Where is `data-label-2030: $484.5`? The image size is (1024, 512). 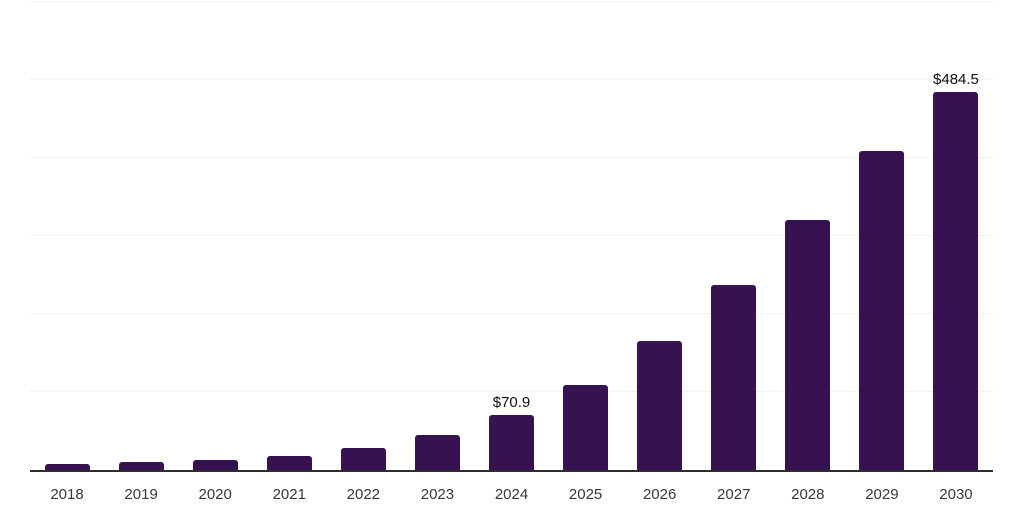 data-label-2030: $484.5 is located at coordinates (956, 80).